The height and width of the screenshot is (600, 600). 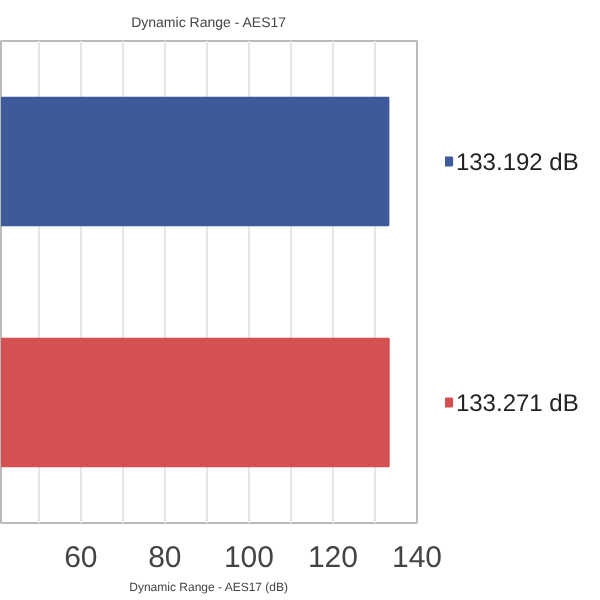 What do you see at coordinates (332, 558) in the screenshot?
I see `x-tick-label: 120` at bounding box center [332, 558].